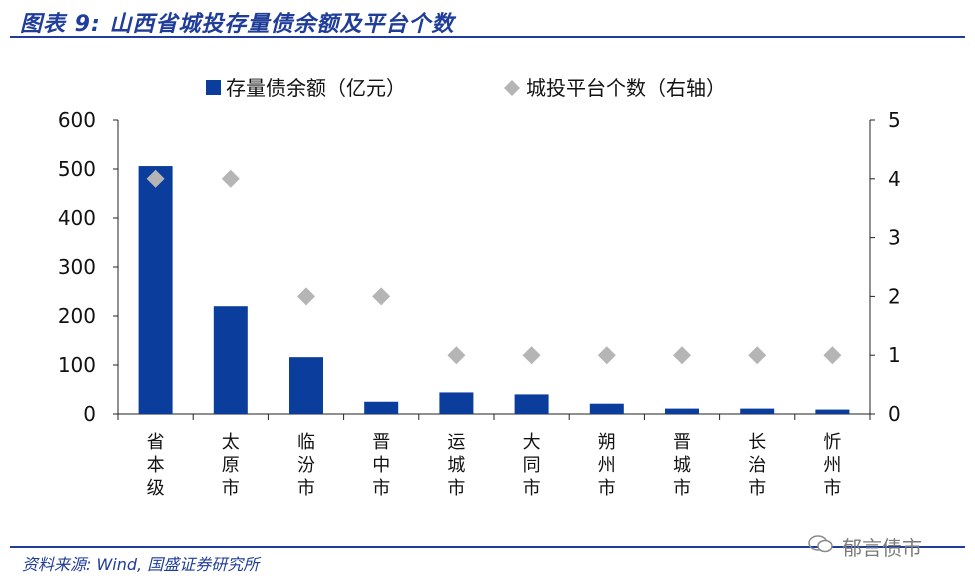  I want to click on bar-太原市, so click(230, 360).